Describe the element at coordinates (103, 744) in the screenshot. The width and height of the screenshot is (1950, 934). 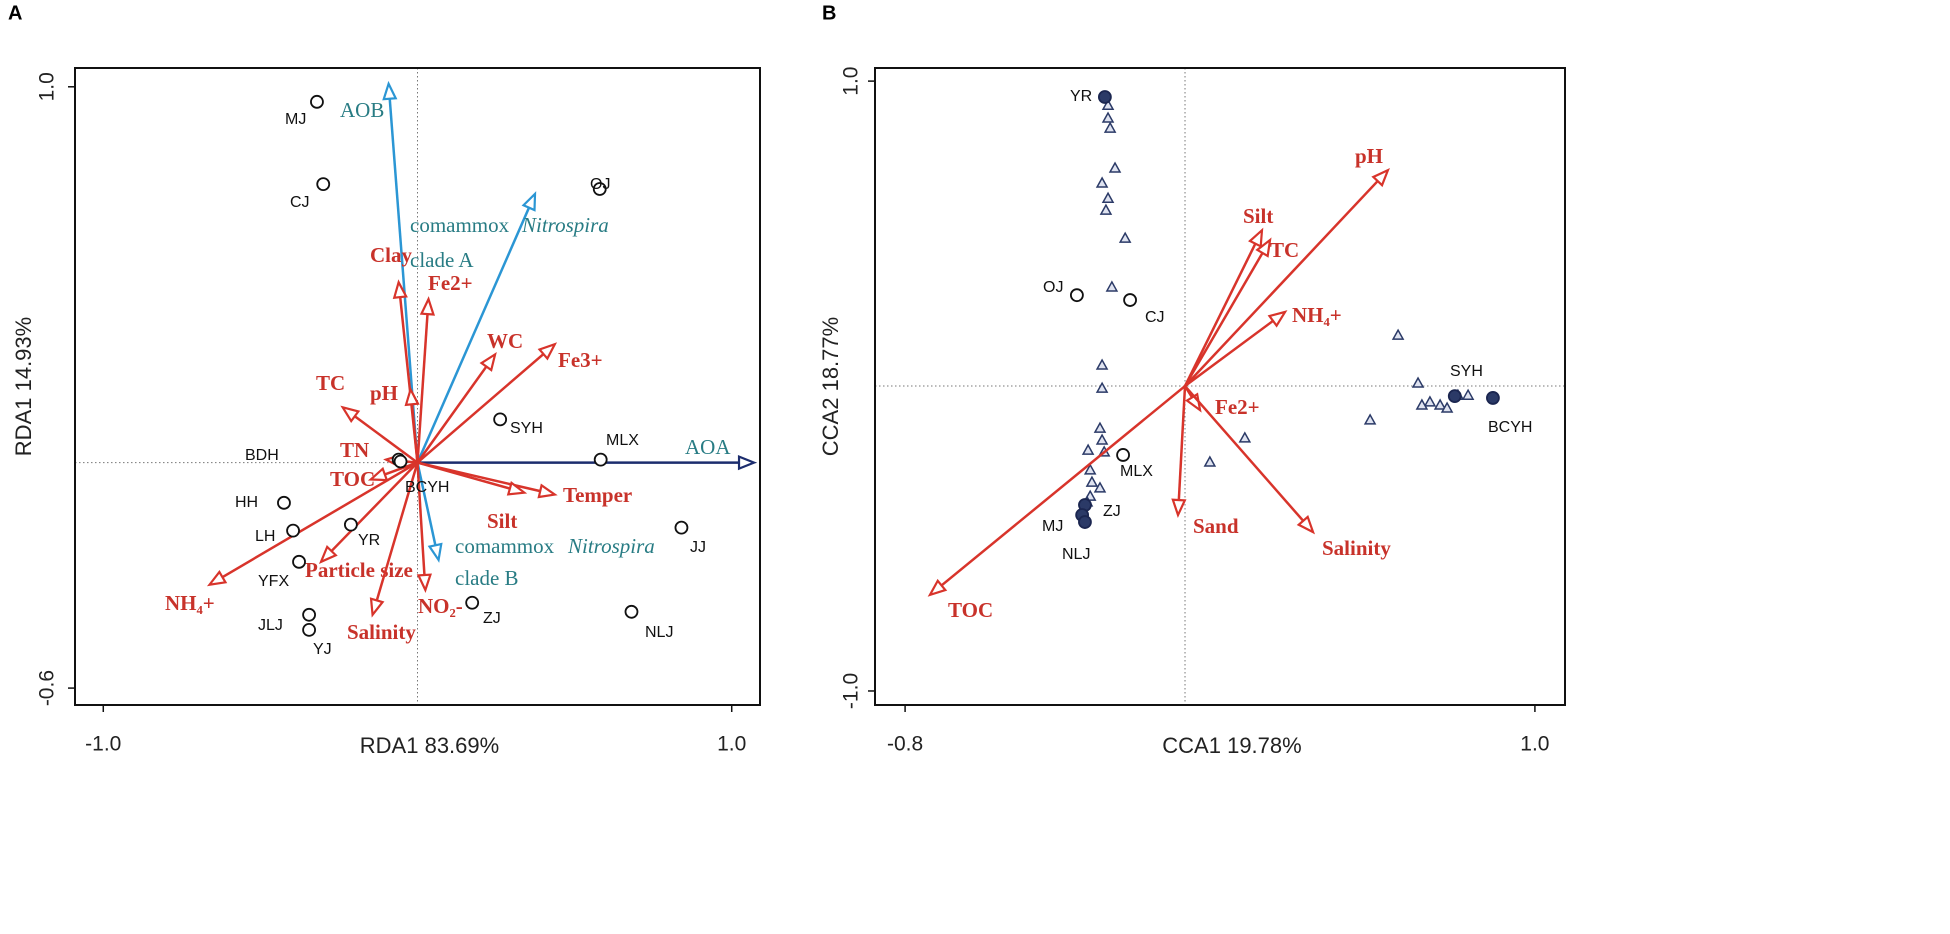
I see `x-tick-label: -1.0` at that location.